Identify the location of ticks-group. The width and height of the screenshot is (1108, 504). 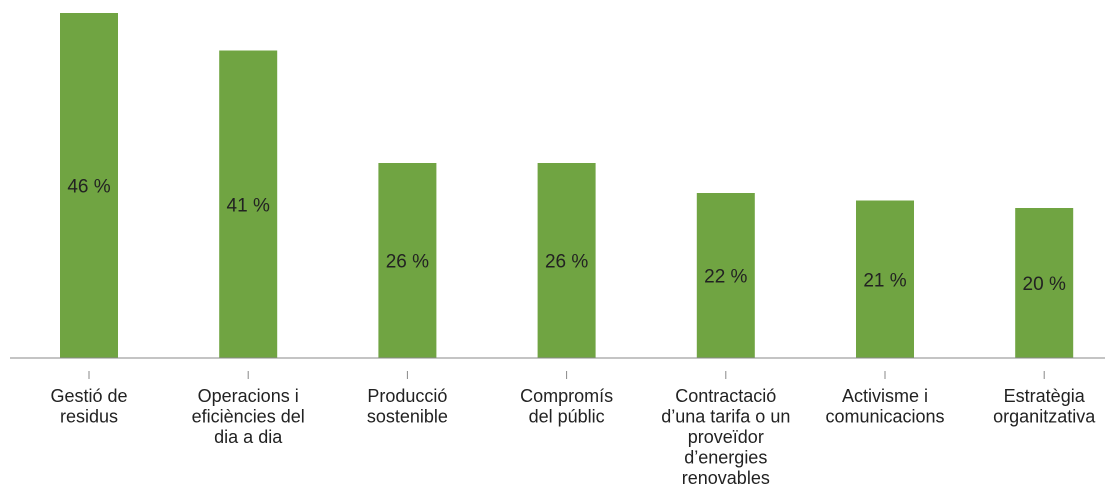
(566, 375).